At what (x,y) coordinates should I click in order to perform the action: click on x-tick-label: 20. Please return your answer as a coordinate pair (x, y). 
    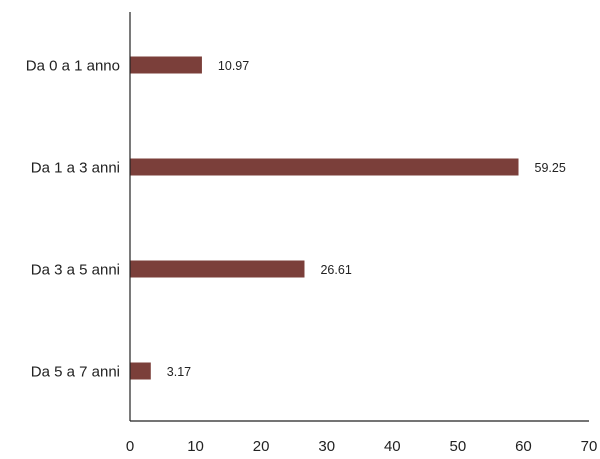
    Looking at the image, I should click on (261, 446).